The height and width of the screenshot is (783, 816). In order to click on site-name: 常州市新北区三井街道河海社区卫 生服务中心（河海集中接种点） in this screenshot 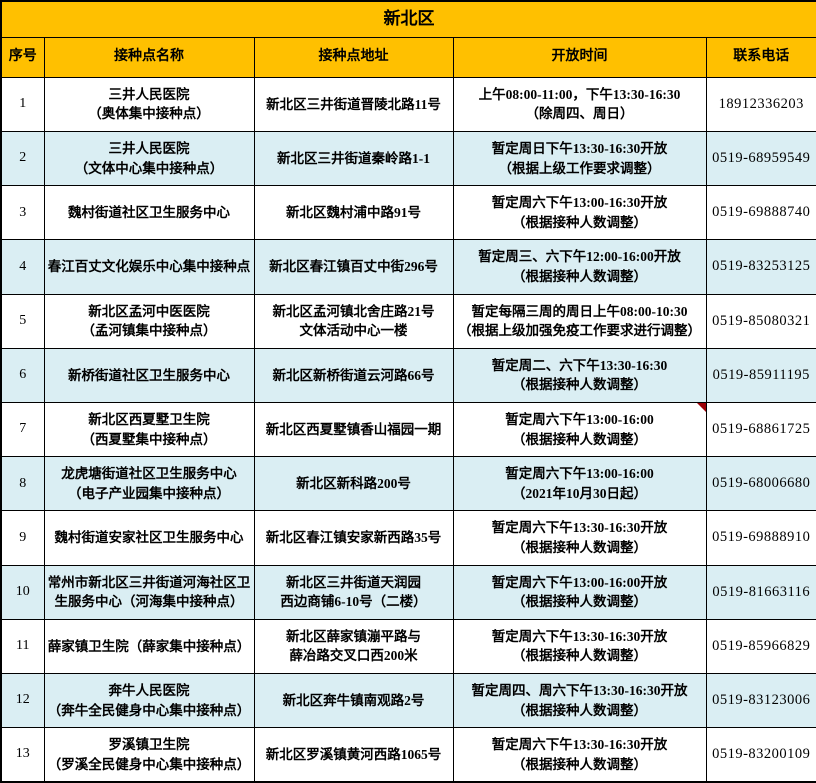, I will do `click(149, 592)`.